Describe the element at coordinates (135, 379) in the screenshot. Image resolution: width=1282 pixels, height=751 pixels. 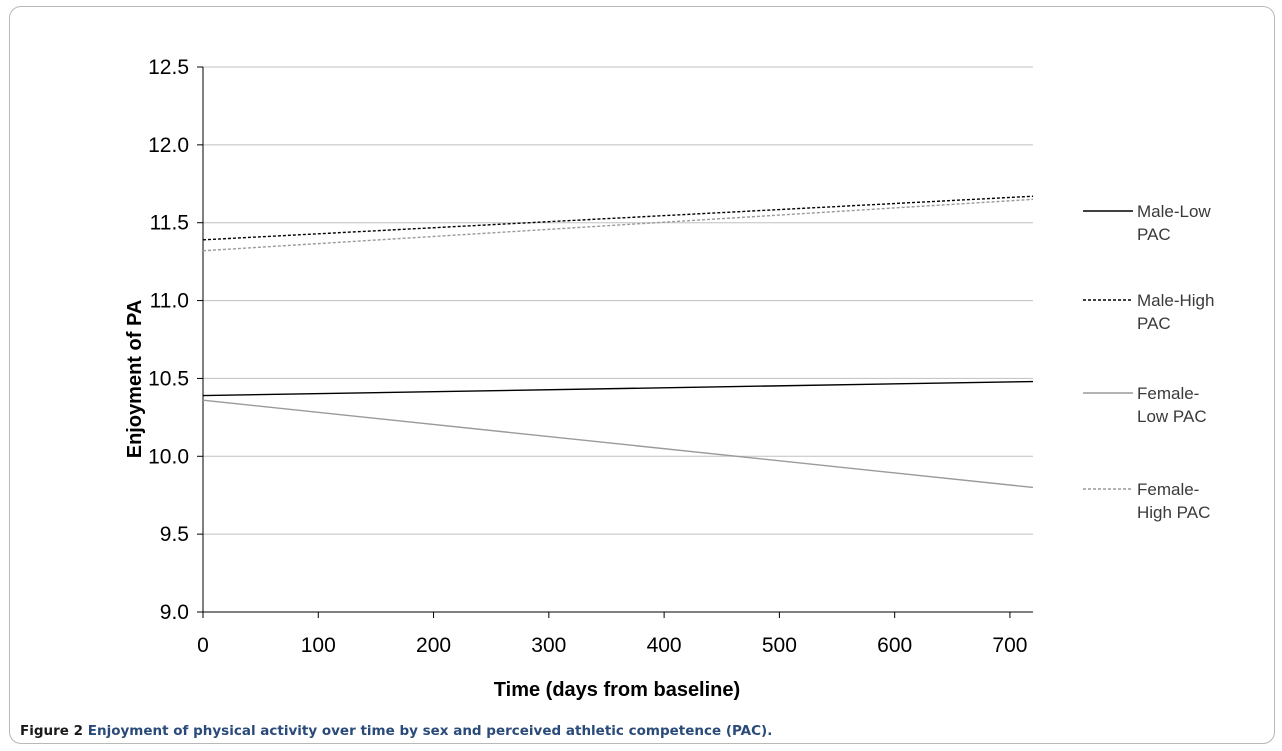
I see `y-axis-title: Enjoyment of PA` at that location.